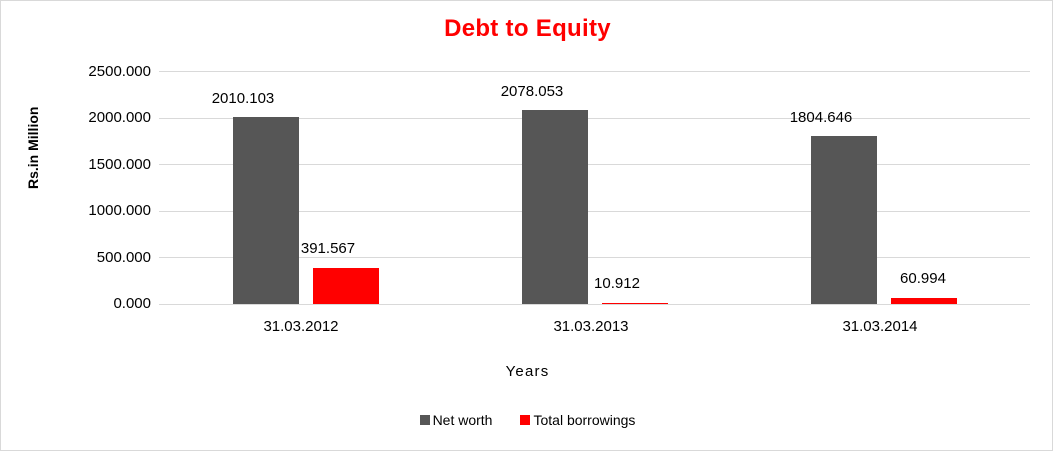 The width and height of the screenshot is (1053, 451). What do you see at coordinates (119, 117) in the screenshot?
I see `y-tick-2000: 2000.000` at bounding box center [119, 117].